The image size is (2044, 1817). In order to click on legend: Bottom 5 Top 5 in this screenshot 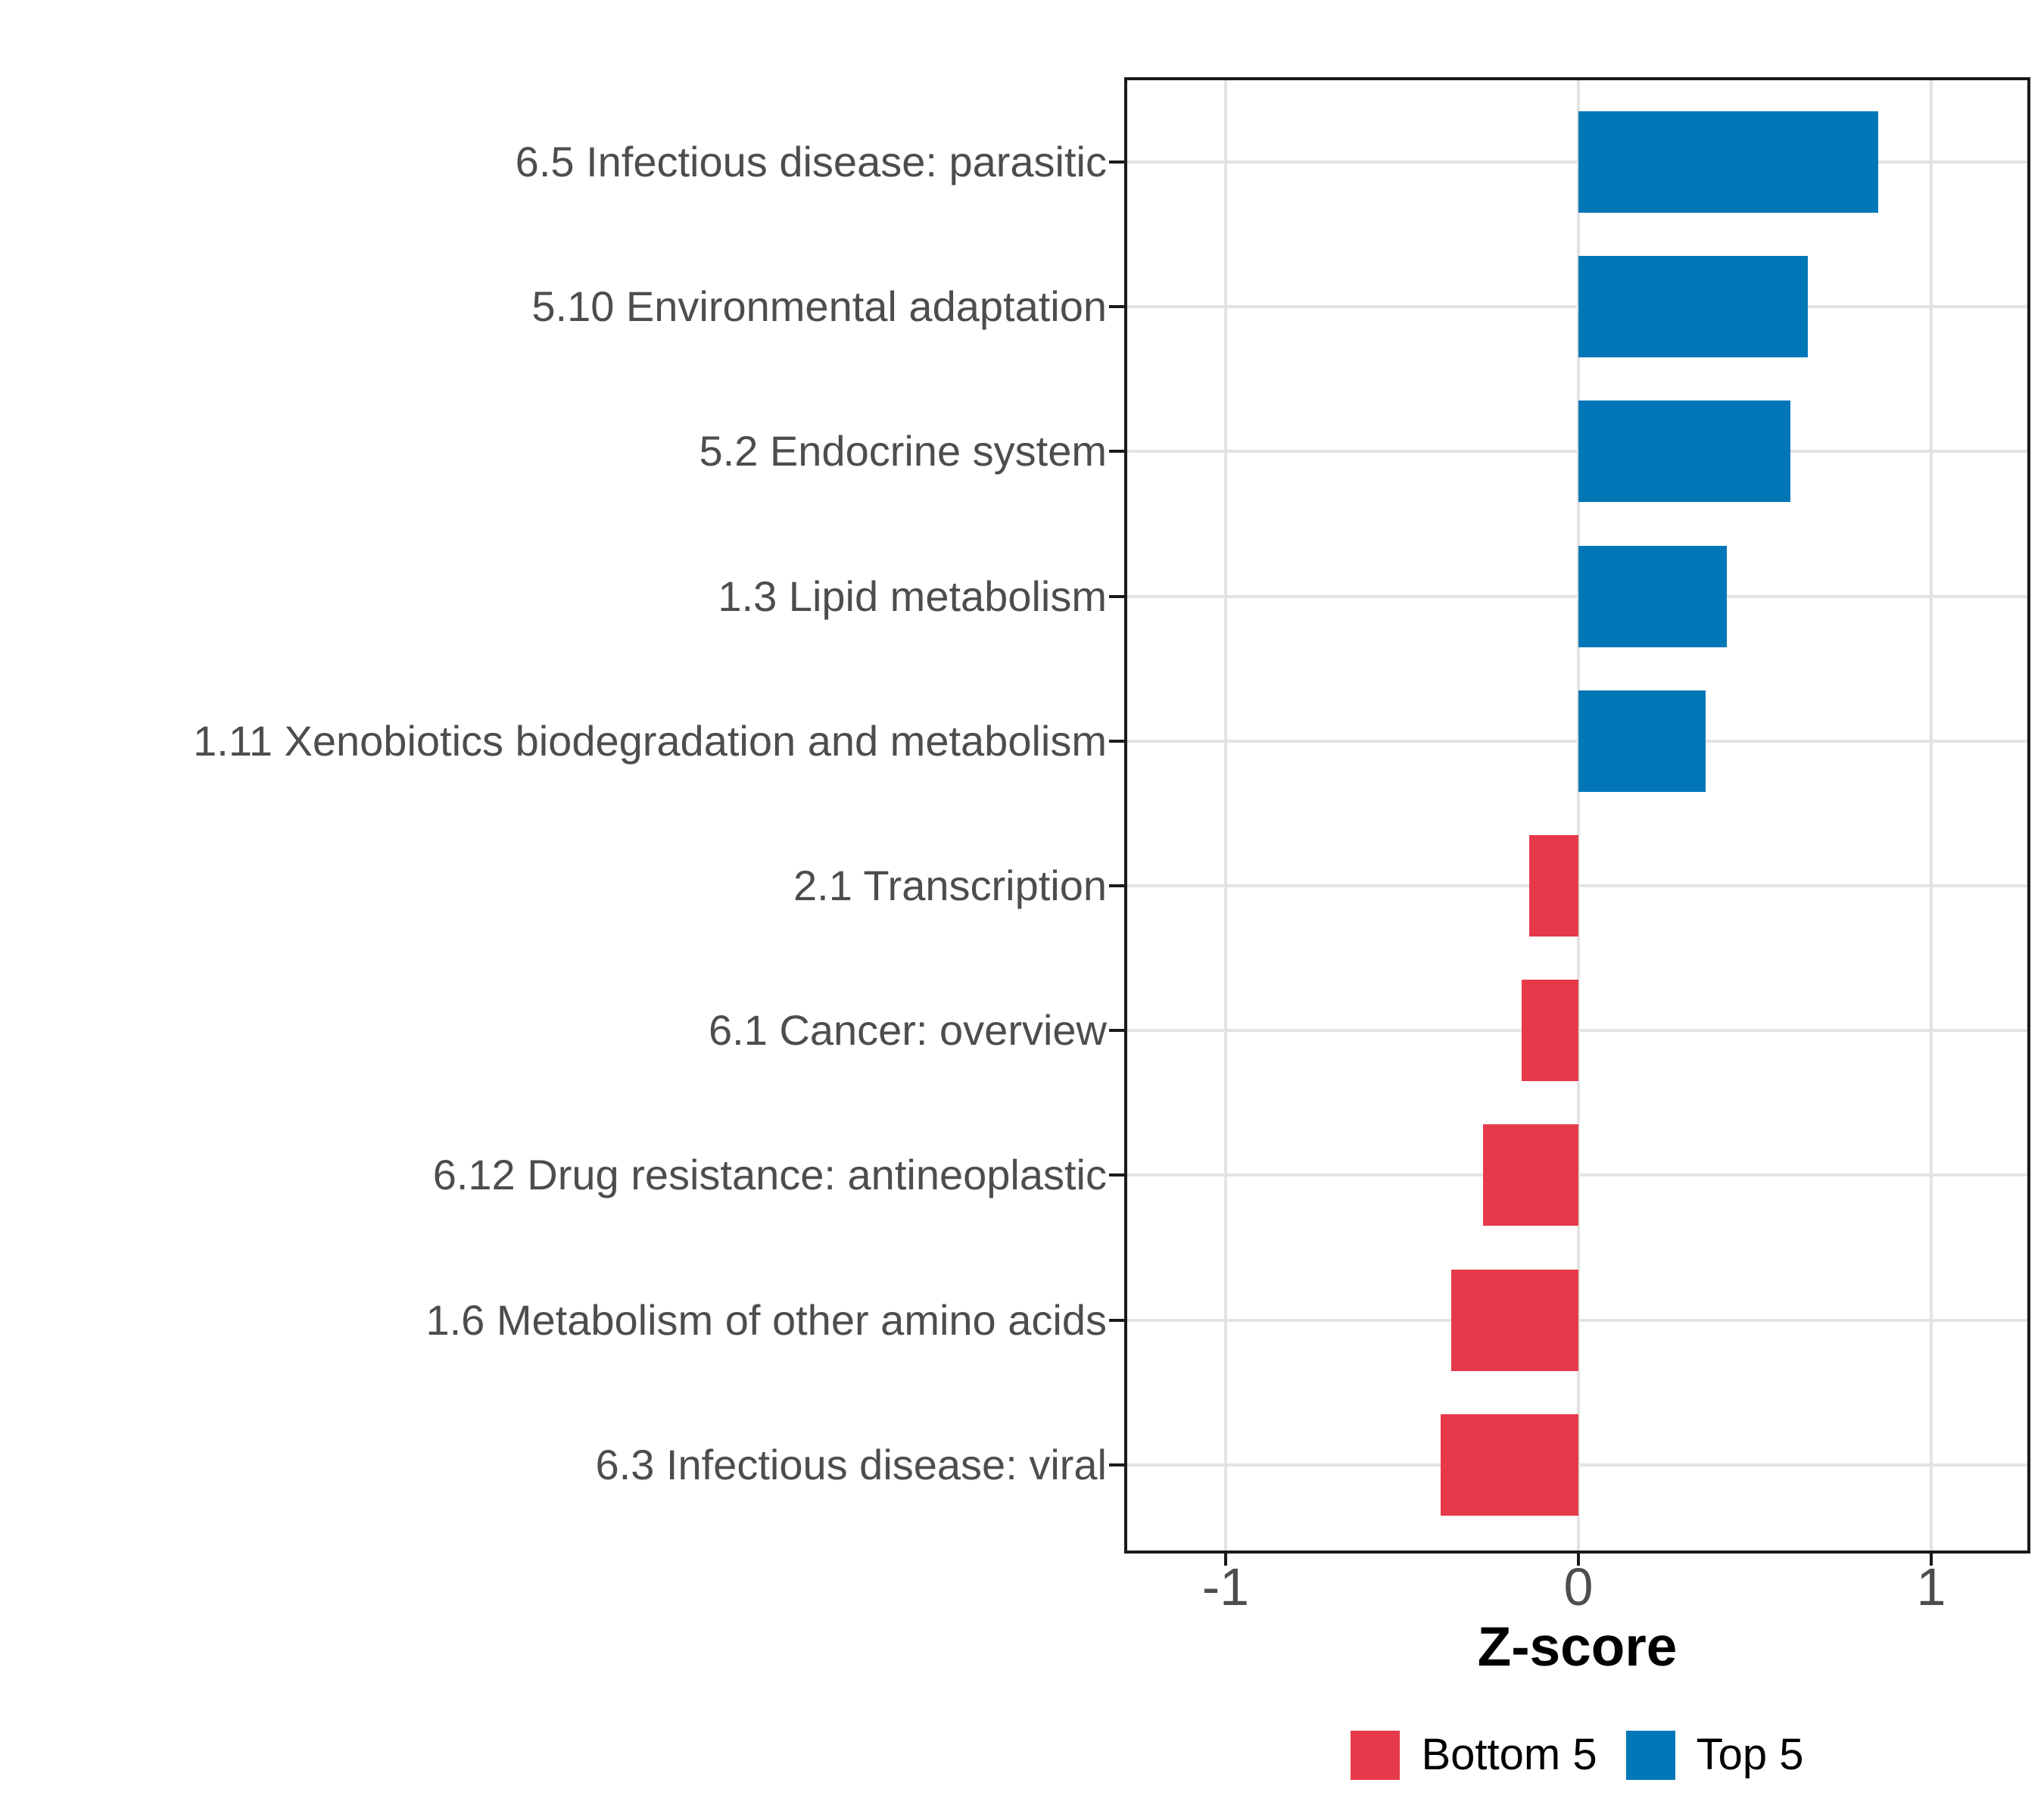, I will do `click(1577, 1754)`.